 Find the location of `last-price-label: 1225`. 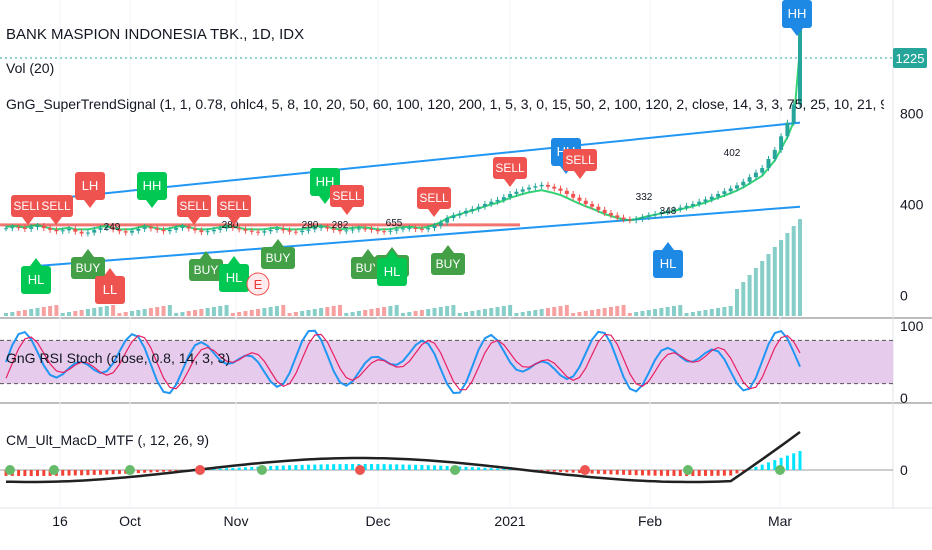

last-price-label: 1225 is located at coordinates (910, 58).